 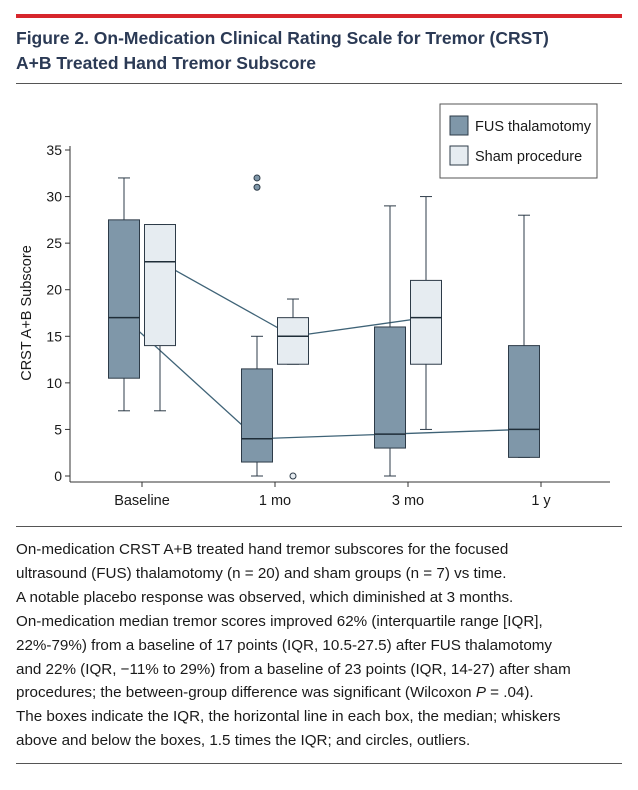 What do you see at coordinates (528, 157) in the screenshot?
I see `sham-legend-label: Sham procedure` at bounding box center [528, 157].